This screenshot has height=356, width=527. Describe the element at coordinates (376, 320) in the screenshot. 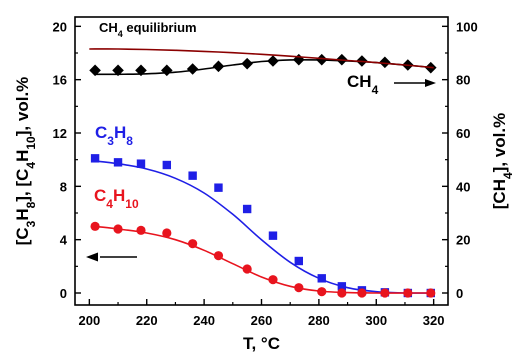

I see `x-tick-label: 300` at that location.